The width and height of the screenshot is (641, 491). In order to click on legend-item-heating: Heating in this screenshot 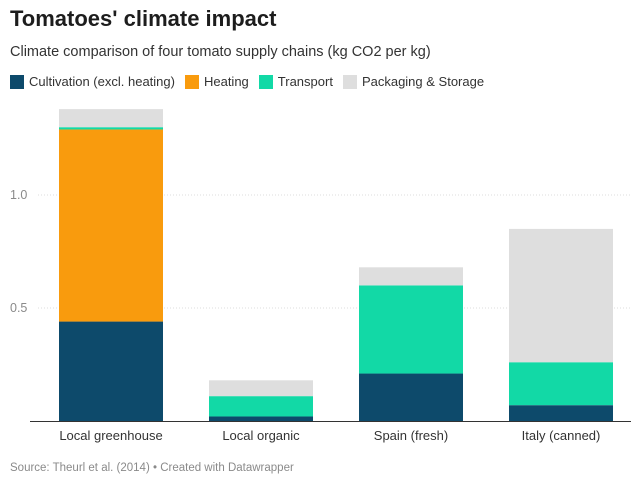, I will do `click(216, 81)`.